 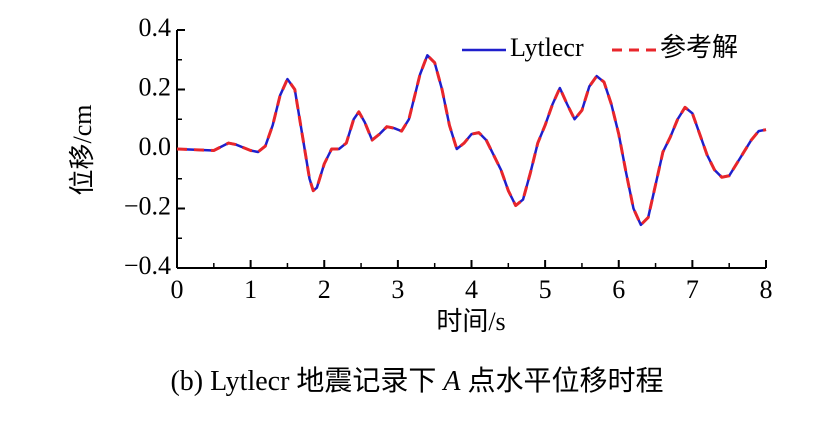 What do you see at coordinates (618, 289) in the screenshot?
I see `x-tick-label: 6` at bounding box center [618, 289].